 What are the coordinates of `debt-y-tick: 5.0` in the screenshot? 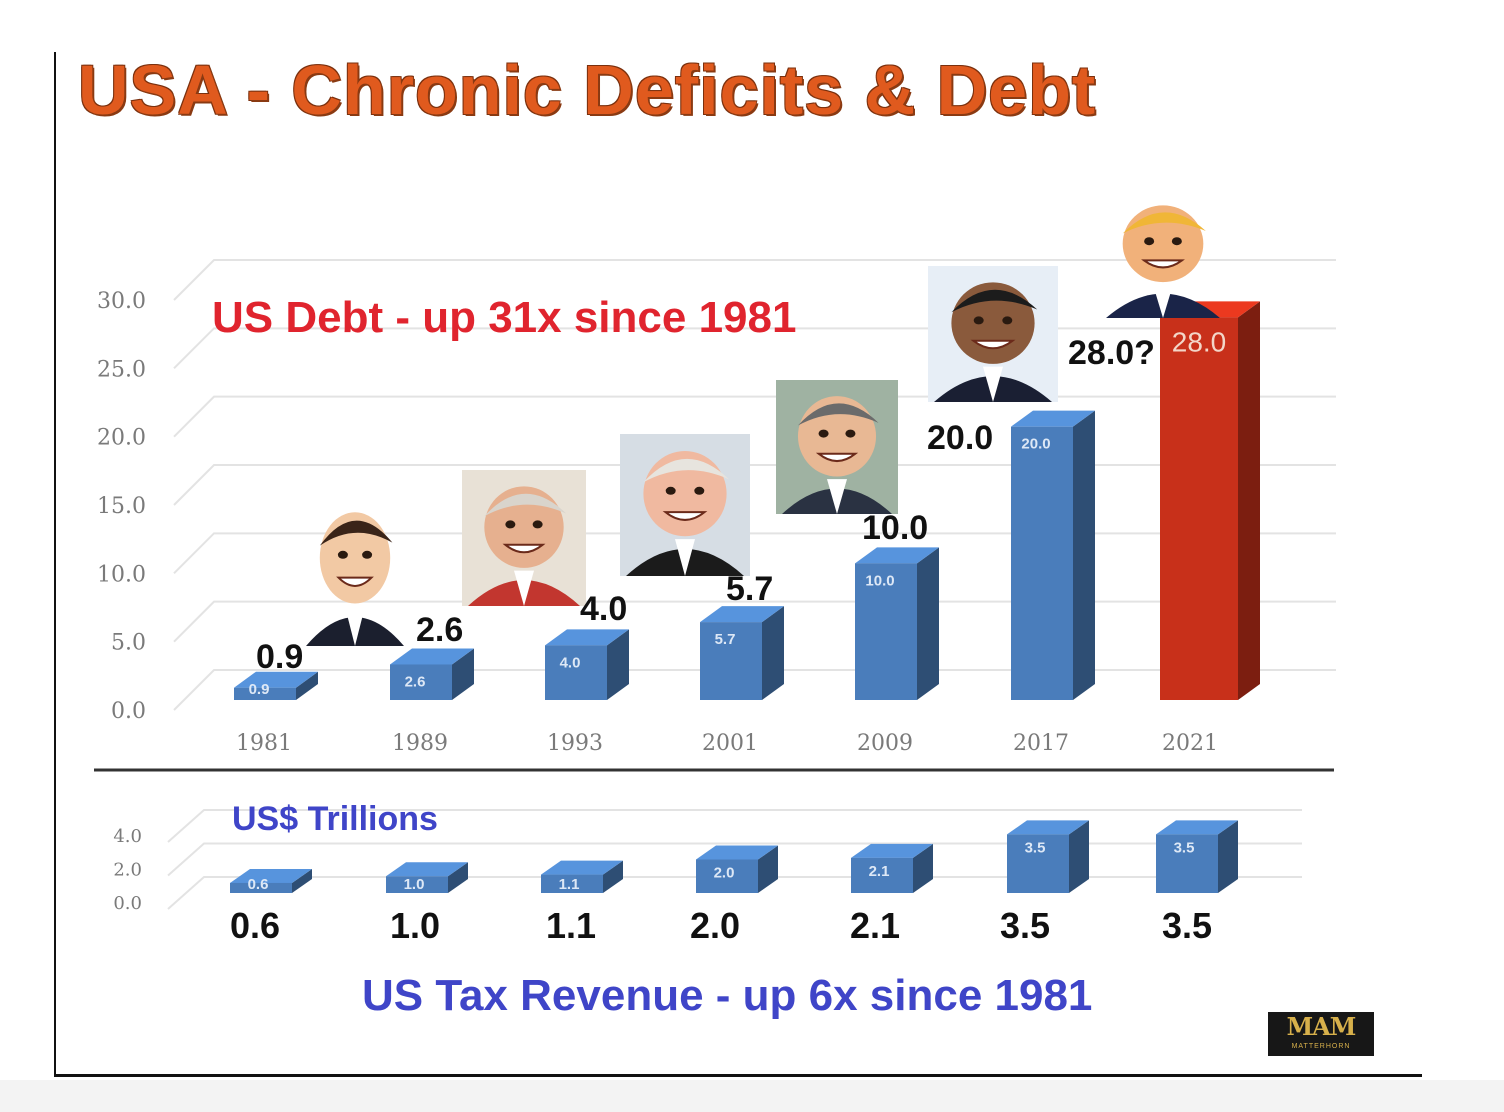 It's located at (128, 643).